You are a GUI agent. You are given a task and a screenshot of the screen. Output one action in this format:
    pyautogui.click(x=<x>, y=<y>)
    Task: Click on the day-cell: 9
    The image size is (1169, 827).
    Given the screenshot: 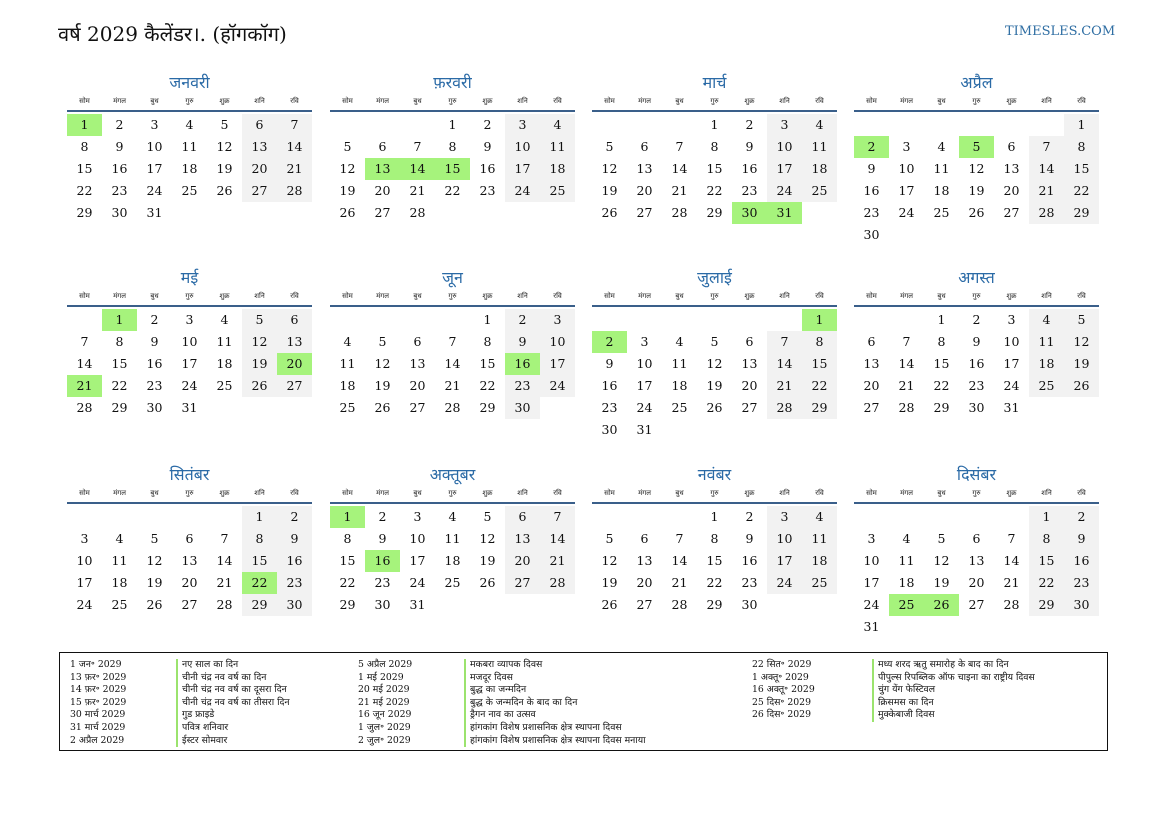 What is the action you would take?
    pyautogui.click(x=294, y=539)
    